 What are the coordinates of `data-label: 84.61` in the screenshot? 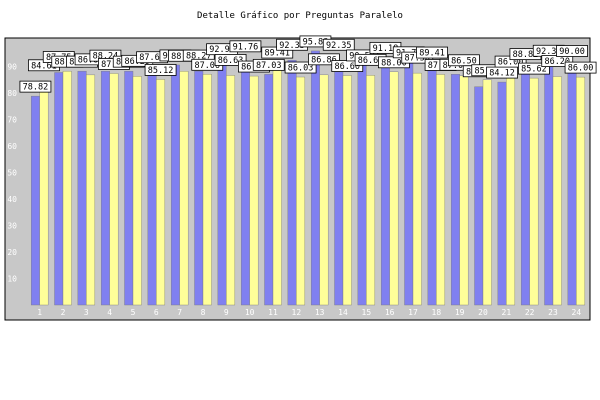 It's located at (44, 66).